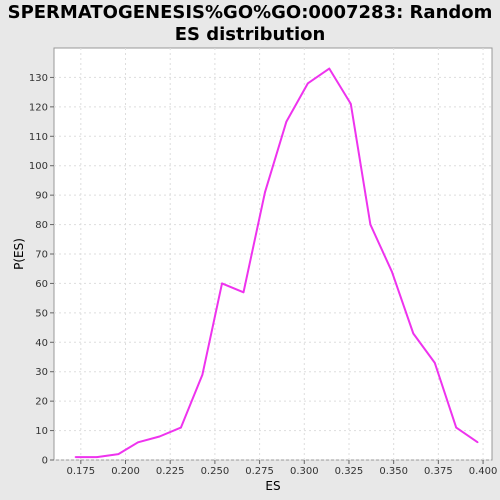 Image resolution: width=500 pixels, height=500 pixels. Describe the element at coordinates (41, 402) in the screenshot. I see `y-tick-label: 20` at that location.